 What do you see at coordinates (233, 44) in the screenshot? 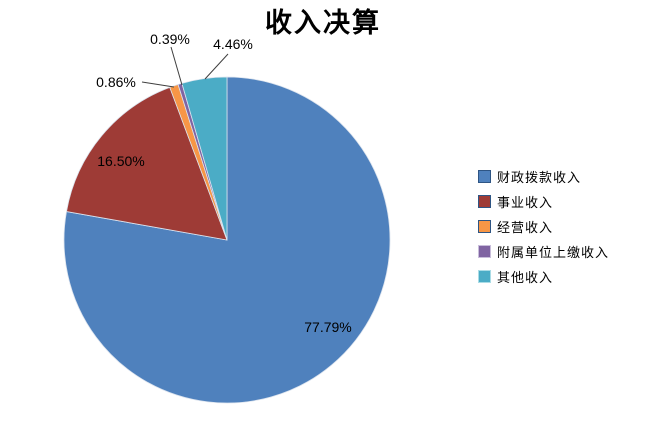
I see `slice-percent-label: 4.46%` at bounding box center [233, 44].